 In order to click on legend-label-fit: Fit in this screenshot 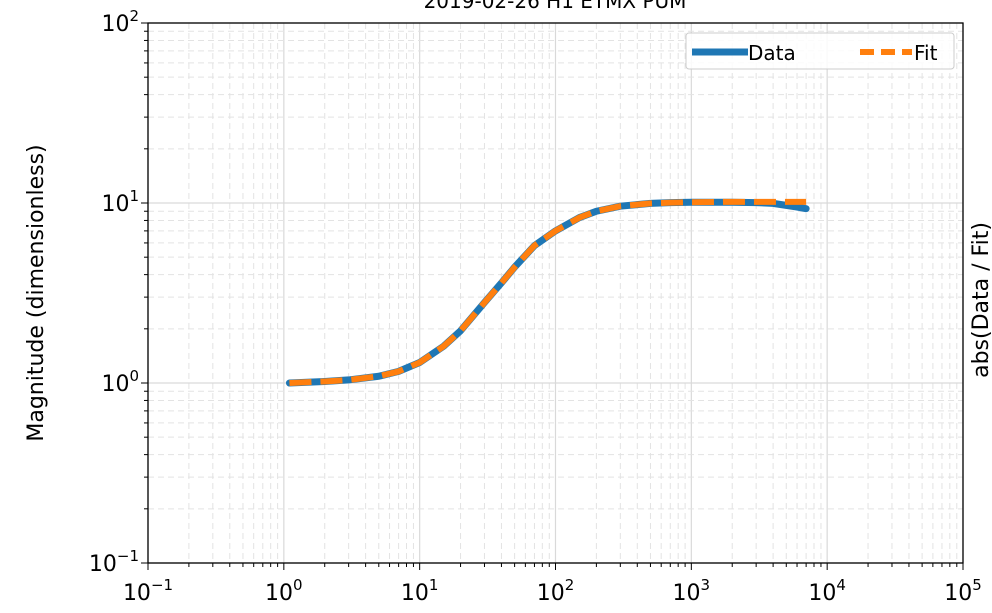, I will do `click(926, 53)`.